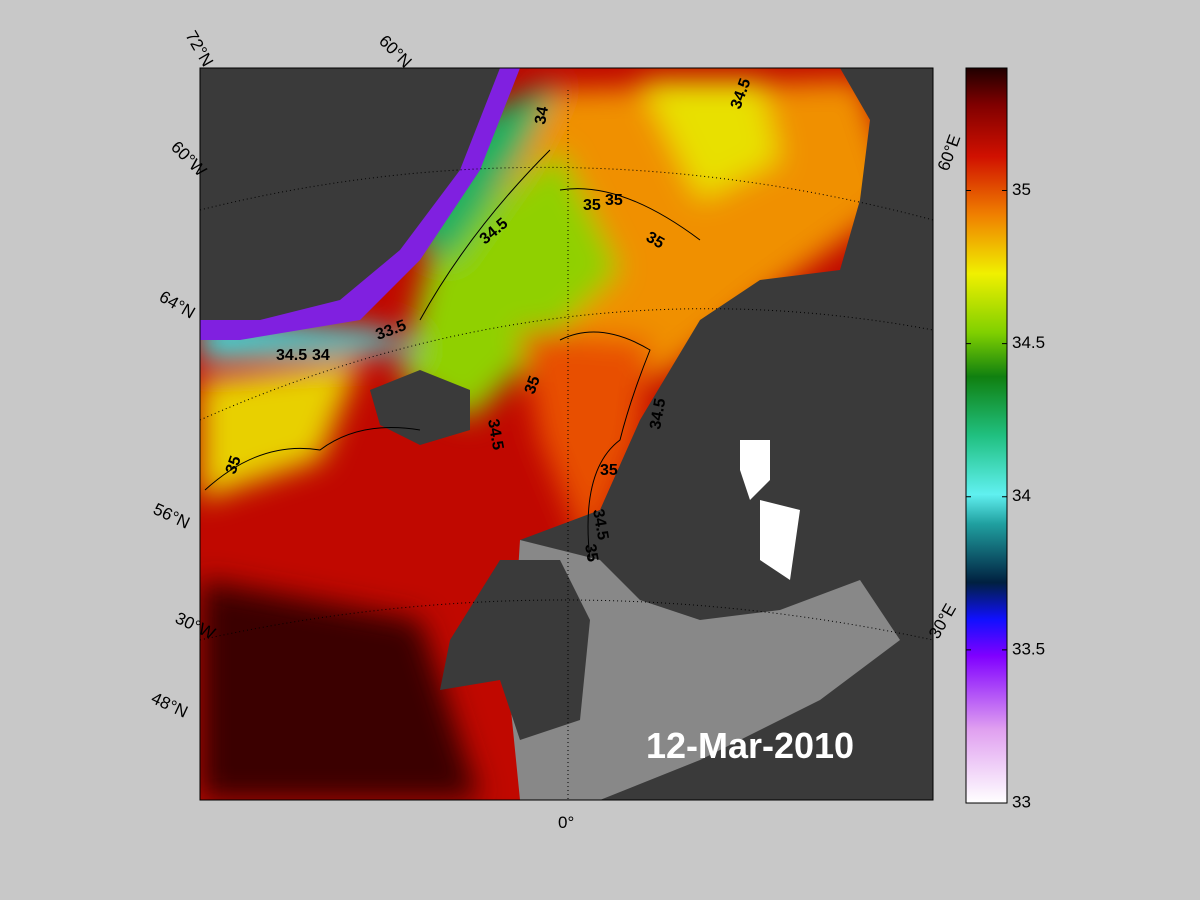 Image resolution: width=1200 pixels, height=900 pixels. I want to click on colorbar-ticks: 33 33.5 34 34.5 35, so click(1005, 495).